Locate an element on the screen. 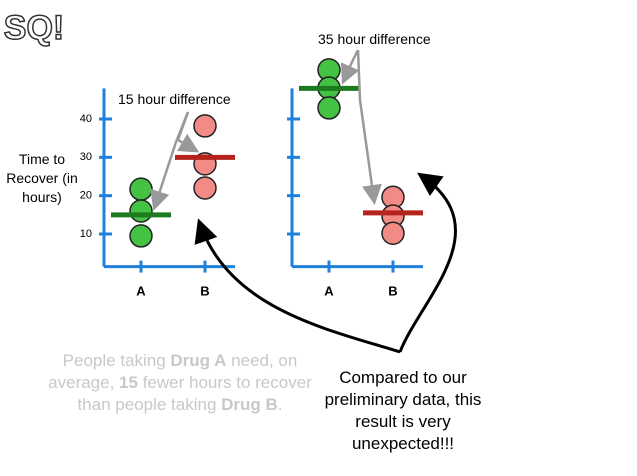 The width and height of the screenshot is (637, 476). caption-part: People taking is located at coordinates (116, 360).